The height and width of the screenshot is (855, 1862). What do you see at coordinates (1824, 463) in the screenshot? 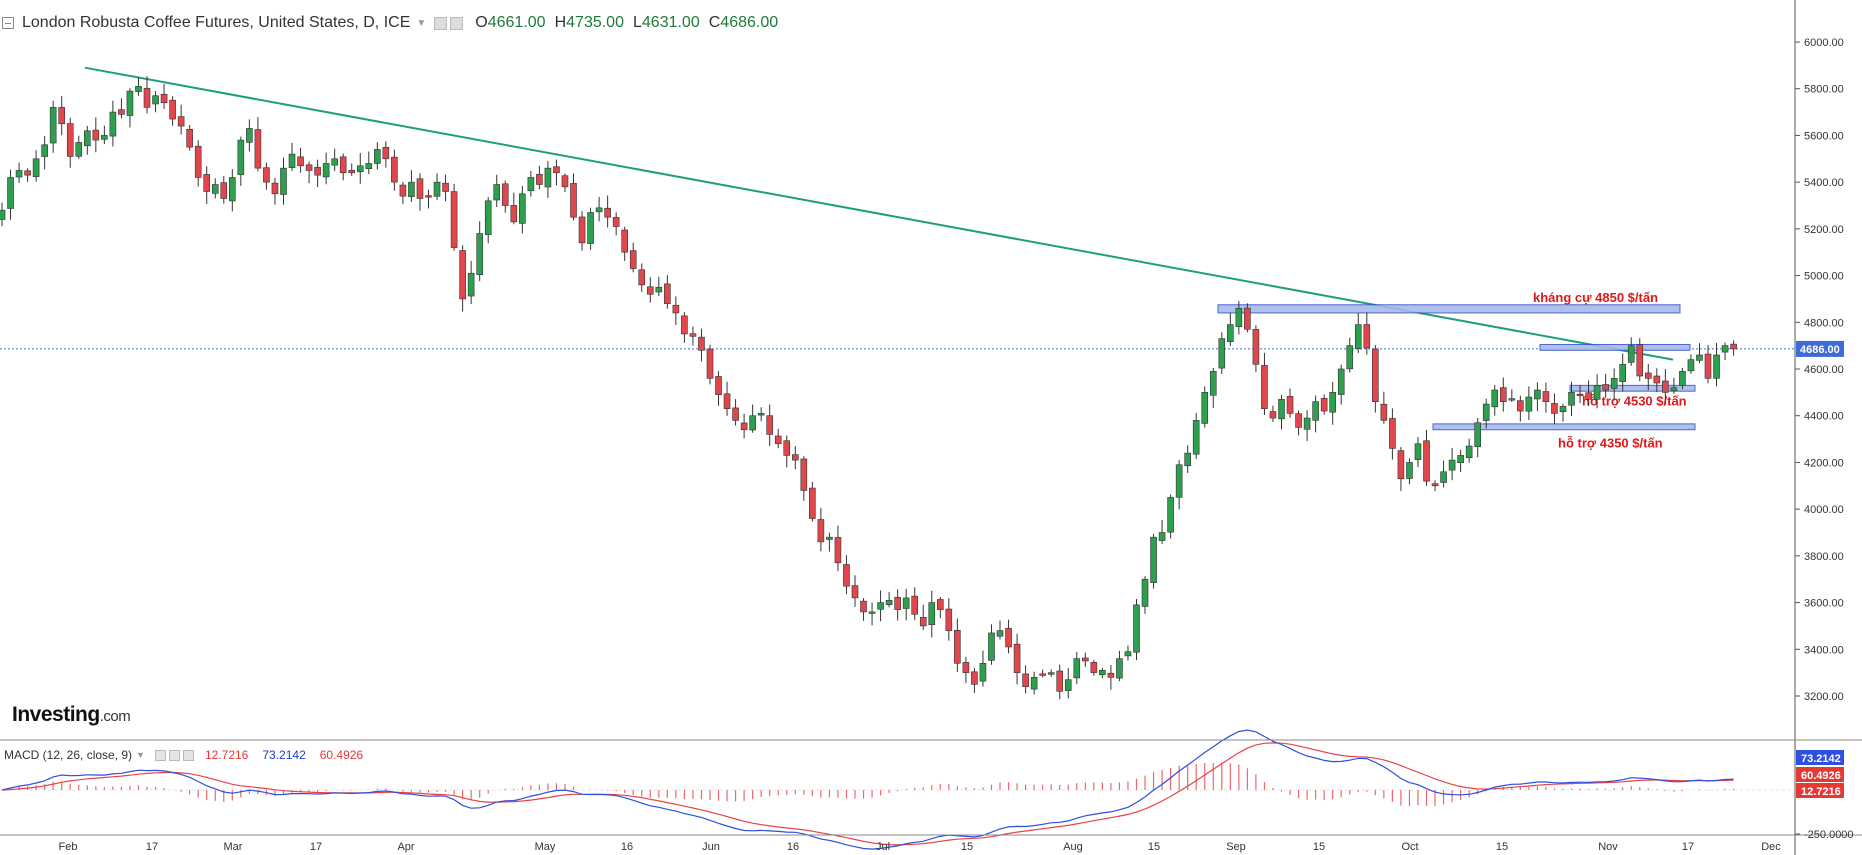
I see `y-tick-label: 4200.00` at bounding box center [1824, 463].